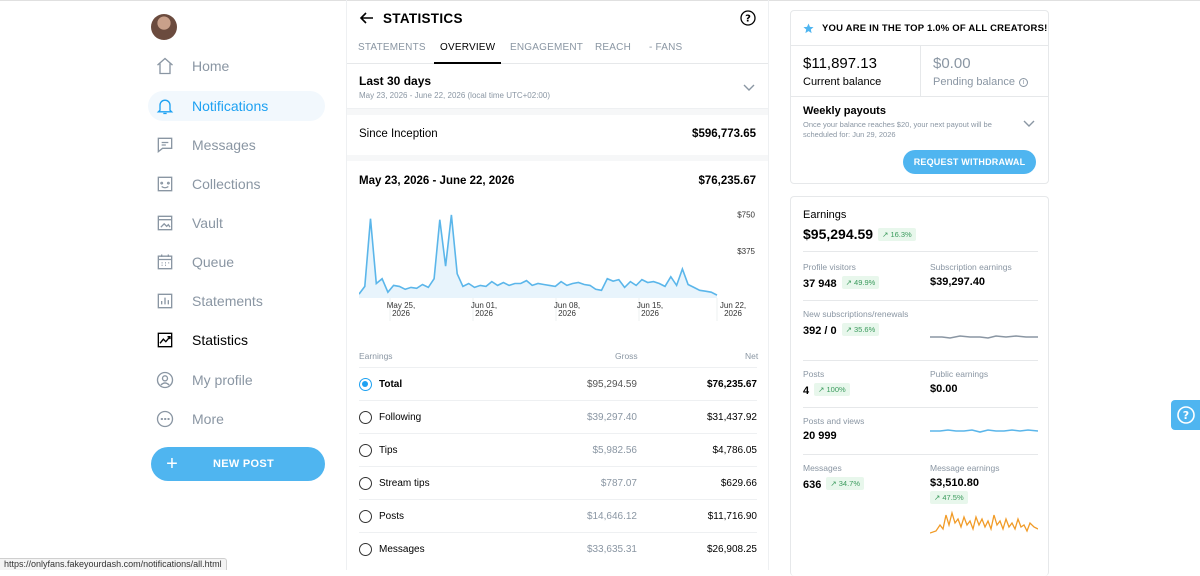 This screenshot has height=576, width=1200. I want to click on sidebar-item-my-profile: My profile, so click(236, 380).